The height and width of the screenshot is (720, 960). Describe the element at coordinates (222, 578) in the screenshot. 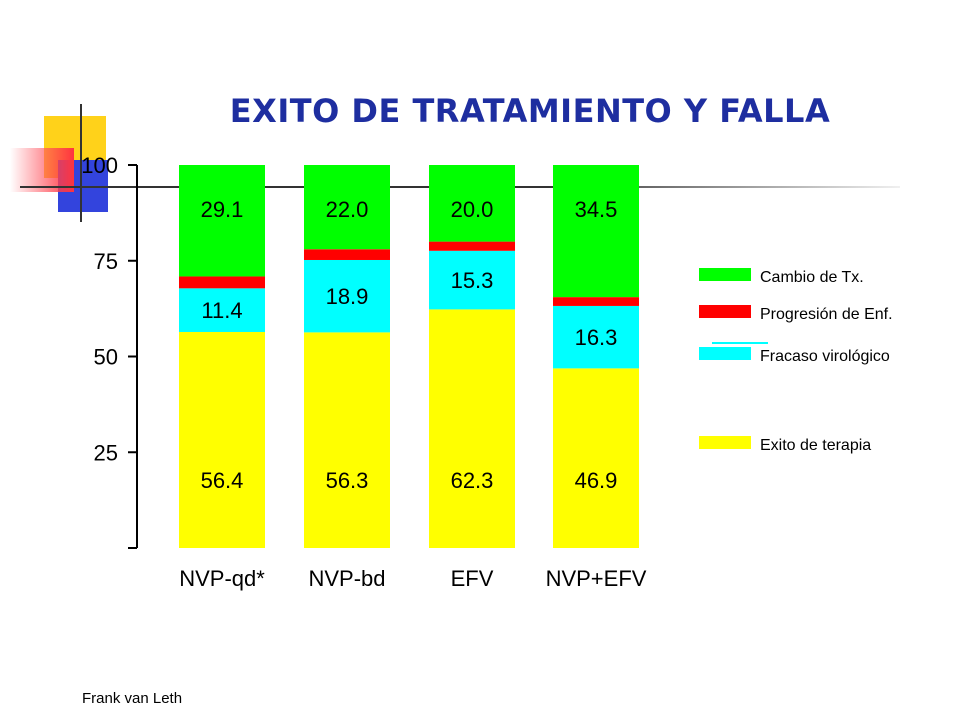

I see `x-category-label: NVP-qd*` at that location.